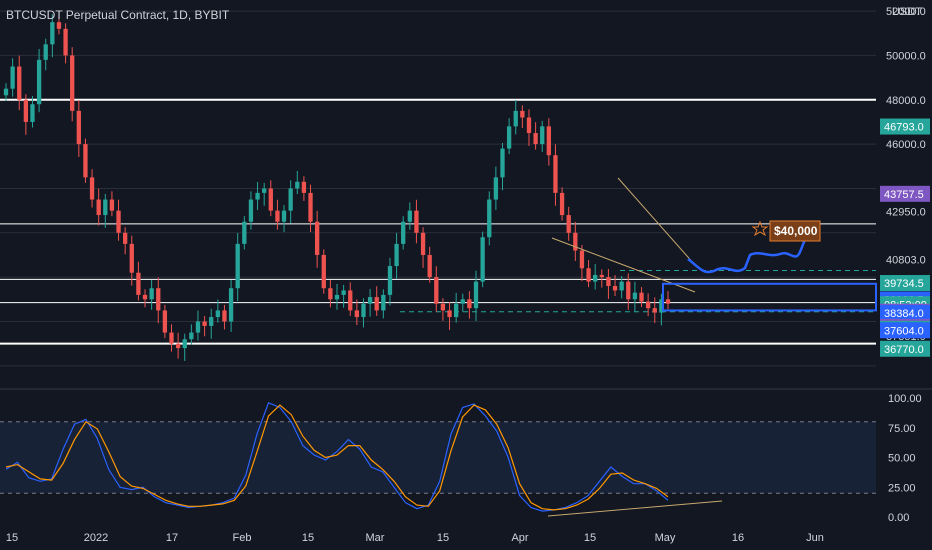  I want to click on price-label-text: 38384.0, so click(904, 314).